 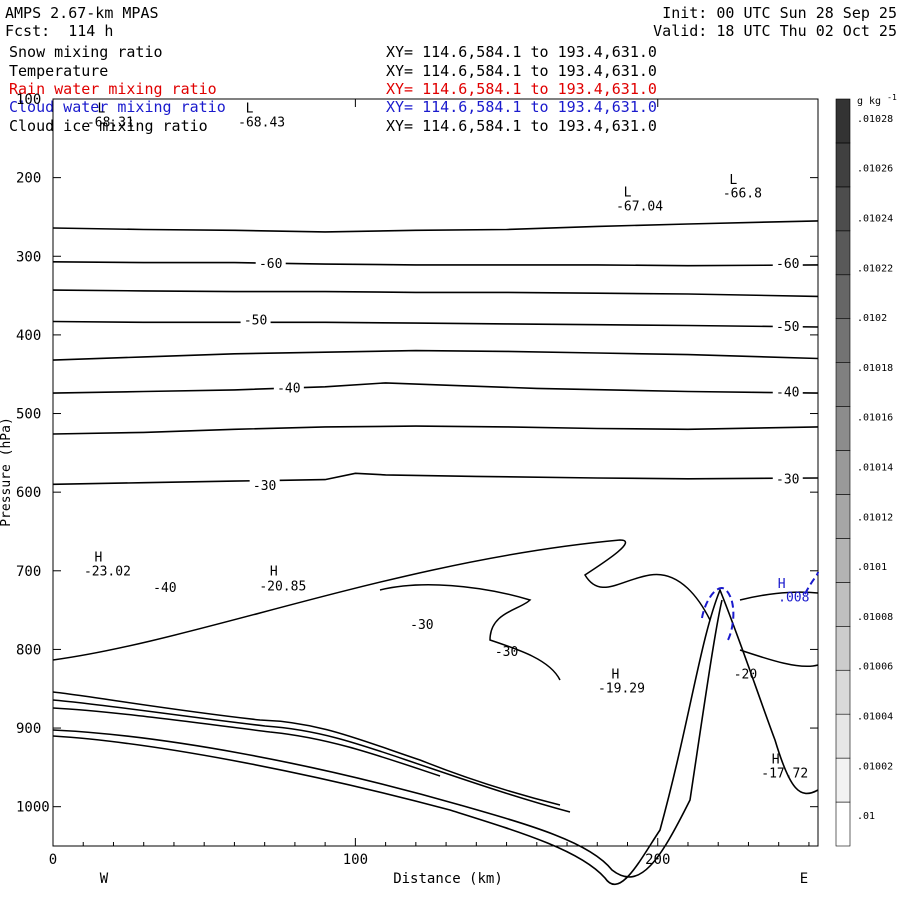 I want to click on extremum-label-19: .008, so click(x=793, y=598).